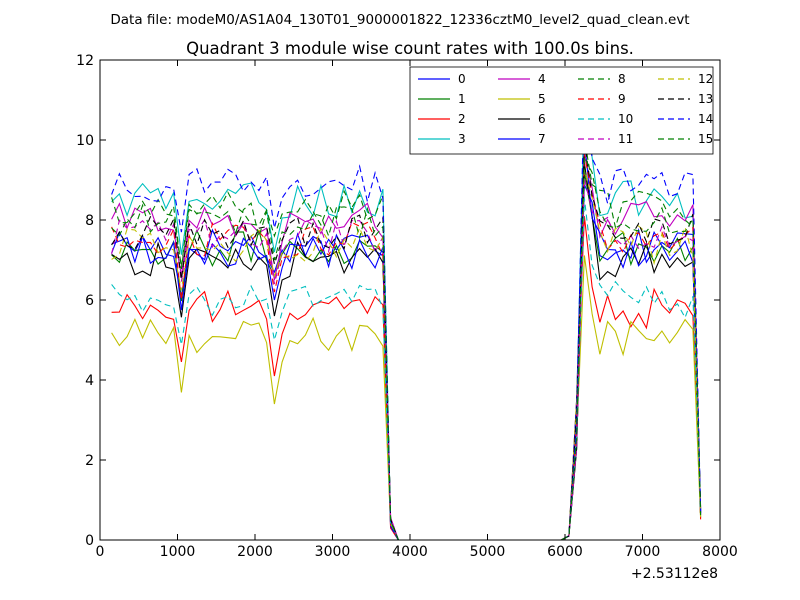  What do you see at coordinates (622, 99) in the screenshot?
I see `legend-label-9: 9` at bounding box center [622, 99].